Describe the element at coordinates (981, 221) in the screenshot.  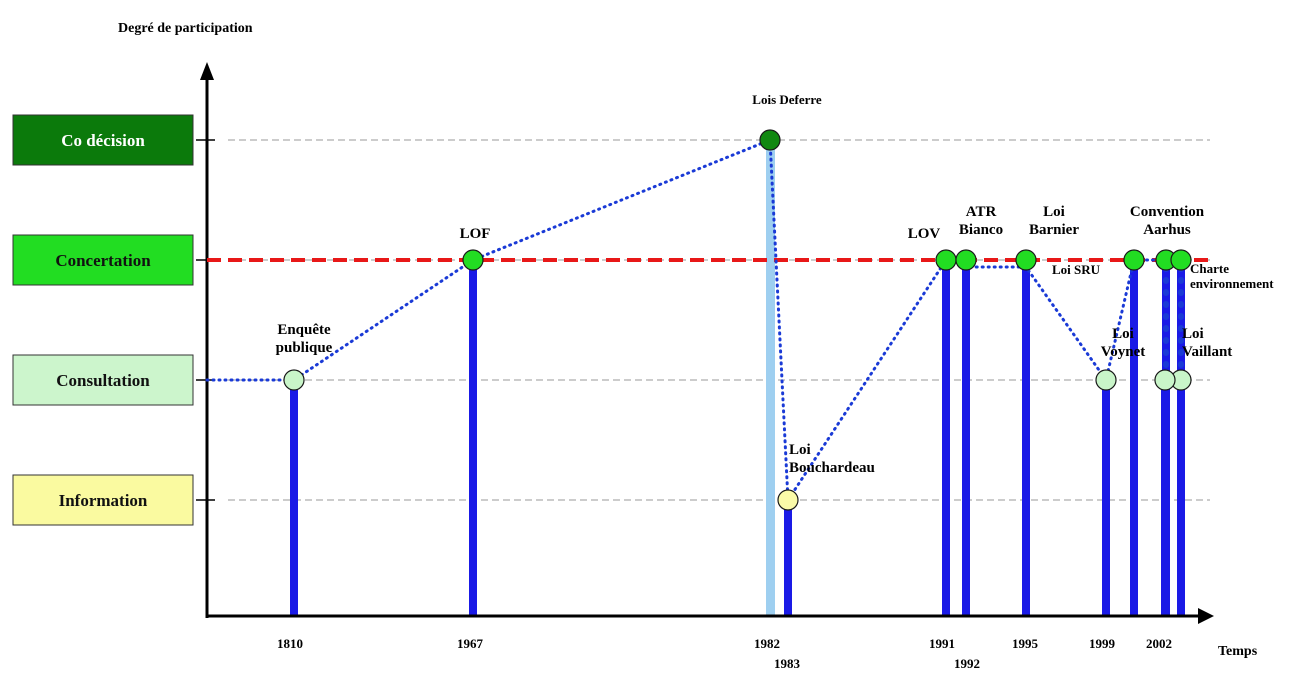
I see `event-label-atr-bianco: ATR Bianco` at that location.